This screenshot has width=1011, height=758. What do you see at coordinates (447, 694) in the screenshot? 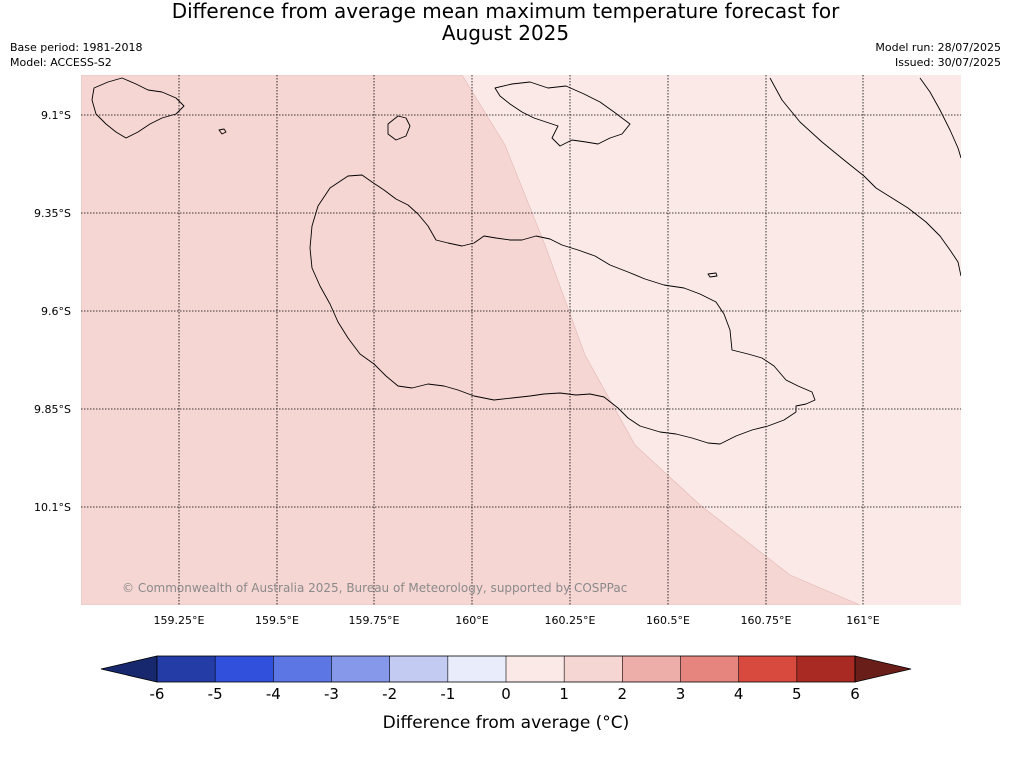
I see `colorbar-tick-label: -1` at bounding box center [447, 694].